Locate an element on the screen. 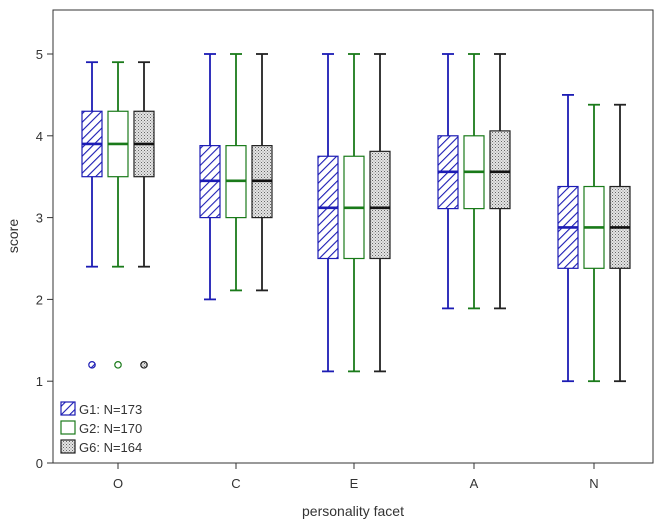 The width and height of the screenshot is (656, 521). y-tick-label: 1 is located at coordinates (39, 381).